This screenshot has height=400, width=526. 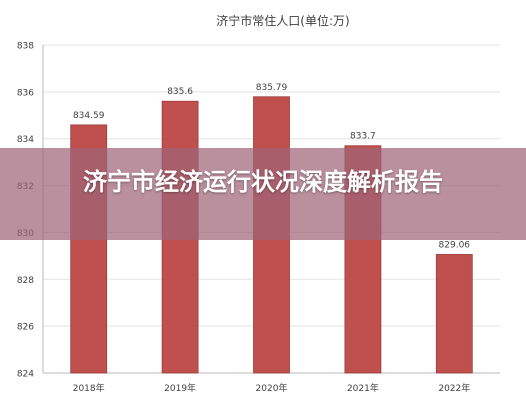 I want to click on x-tick-label: 2018年, so click(x=89, y=388).